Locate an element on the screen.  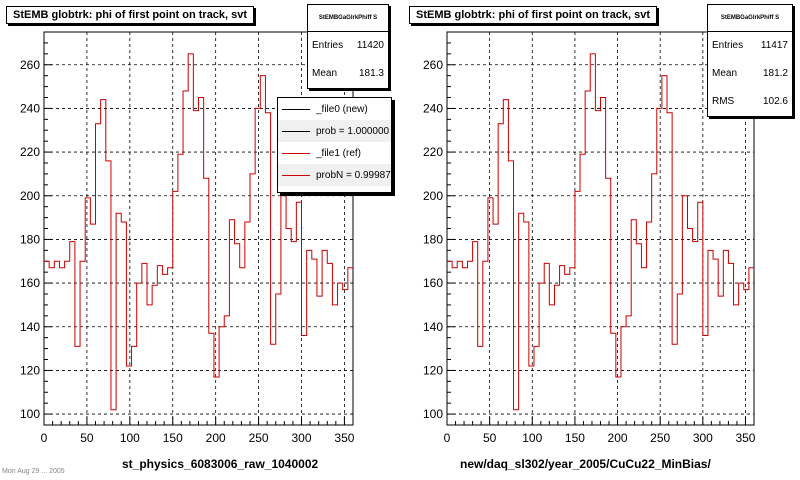
legend-entry: _file0 (new) is located at coordinates (334, 109).